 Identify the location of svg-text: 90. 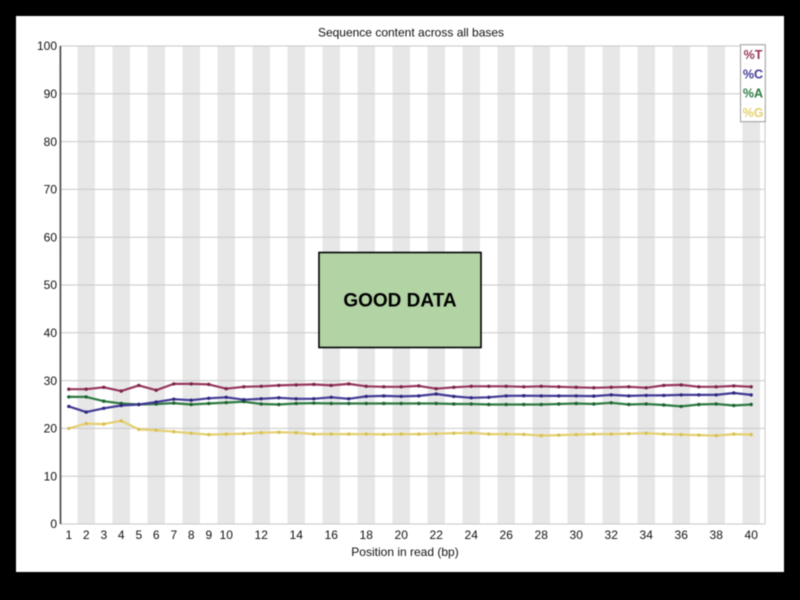
(51, 94).